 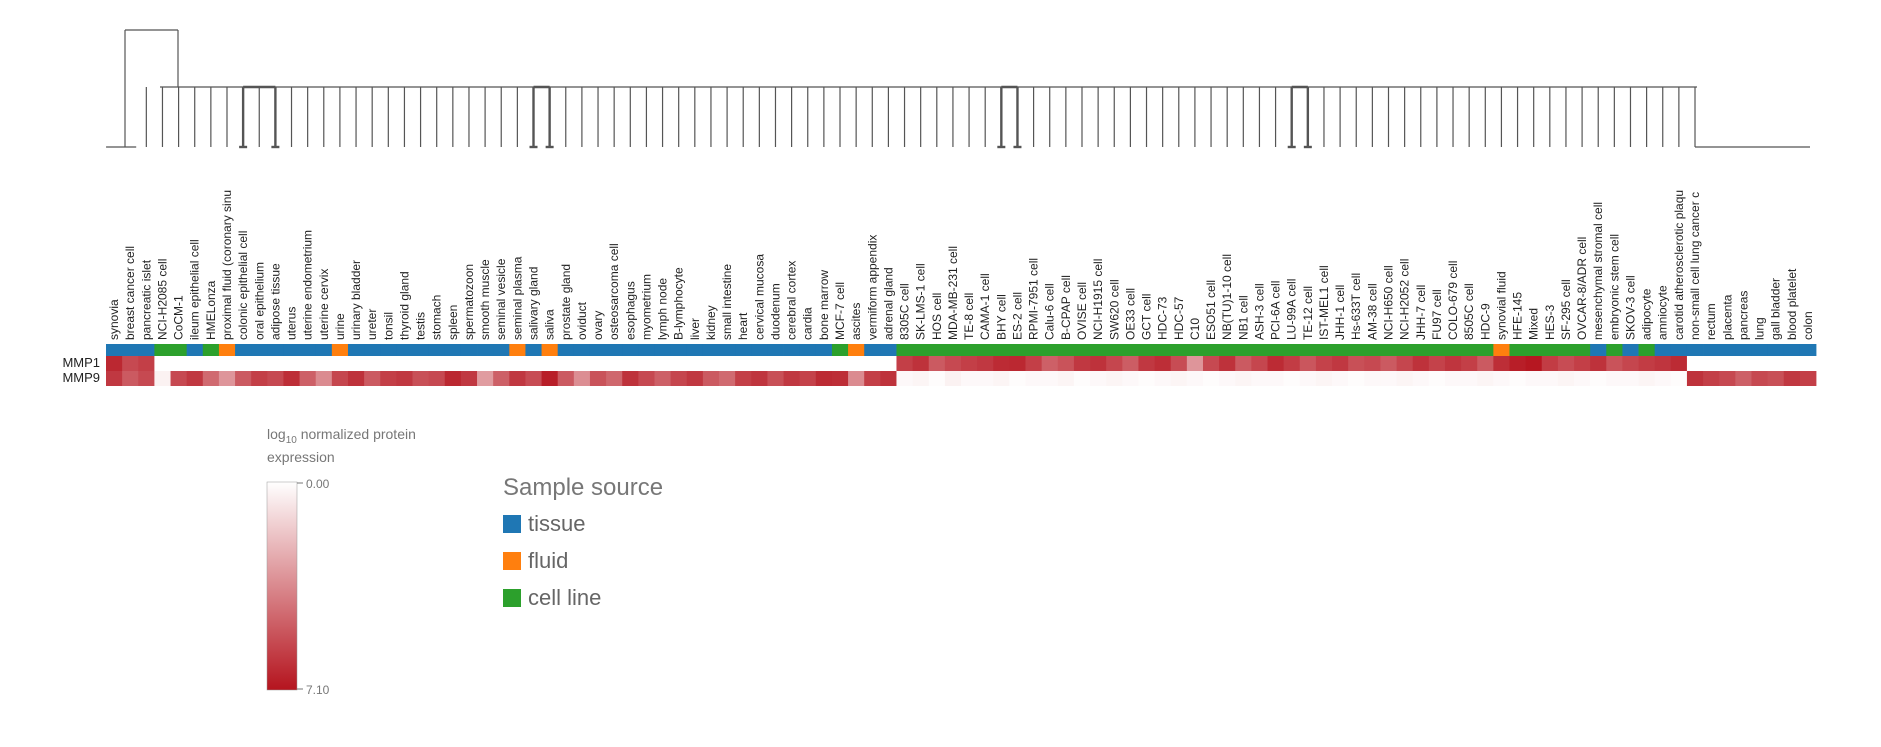 I want to click on column-label: non-small cell lung cancer c, so click(x=1695, y=266).